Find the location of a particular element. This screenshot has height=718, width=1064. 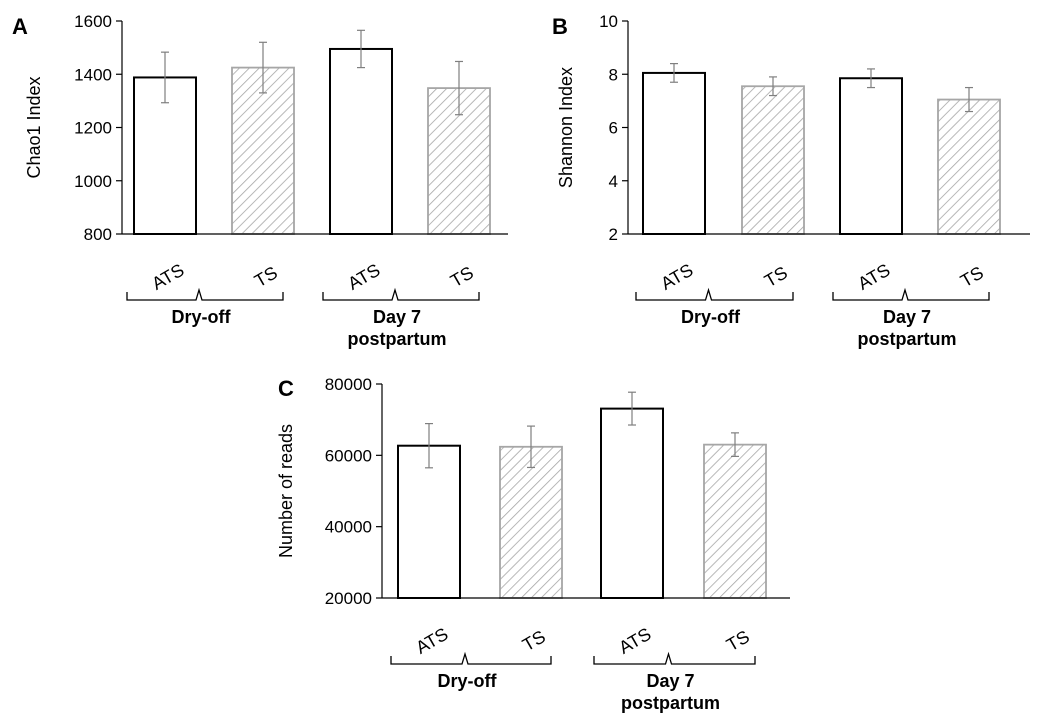

panel-letter: B is located at coordinates (560, 26).